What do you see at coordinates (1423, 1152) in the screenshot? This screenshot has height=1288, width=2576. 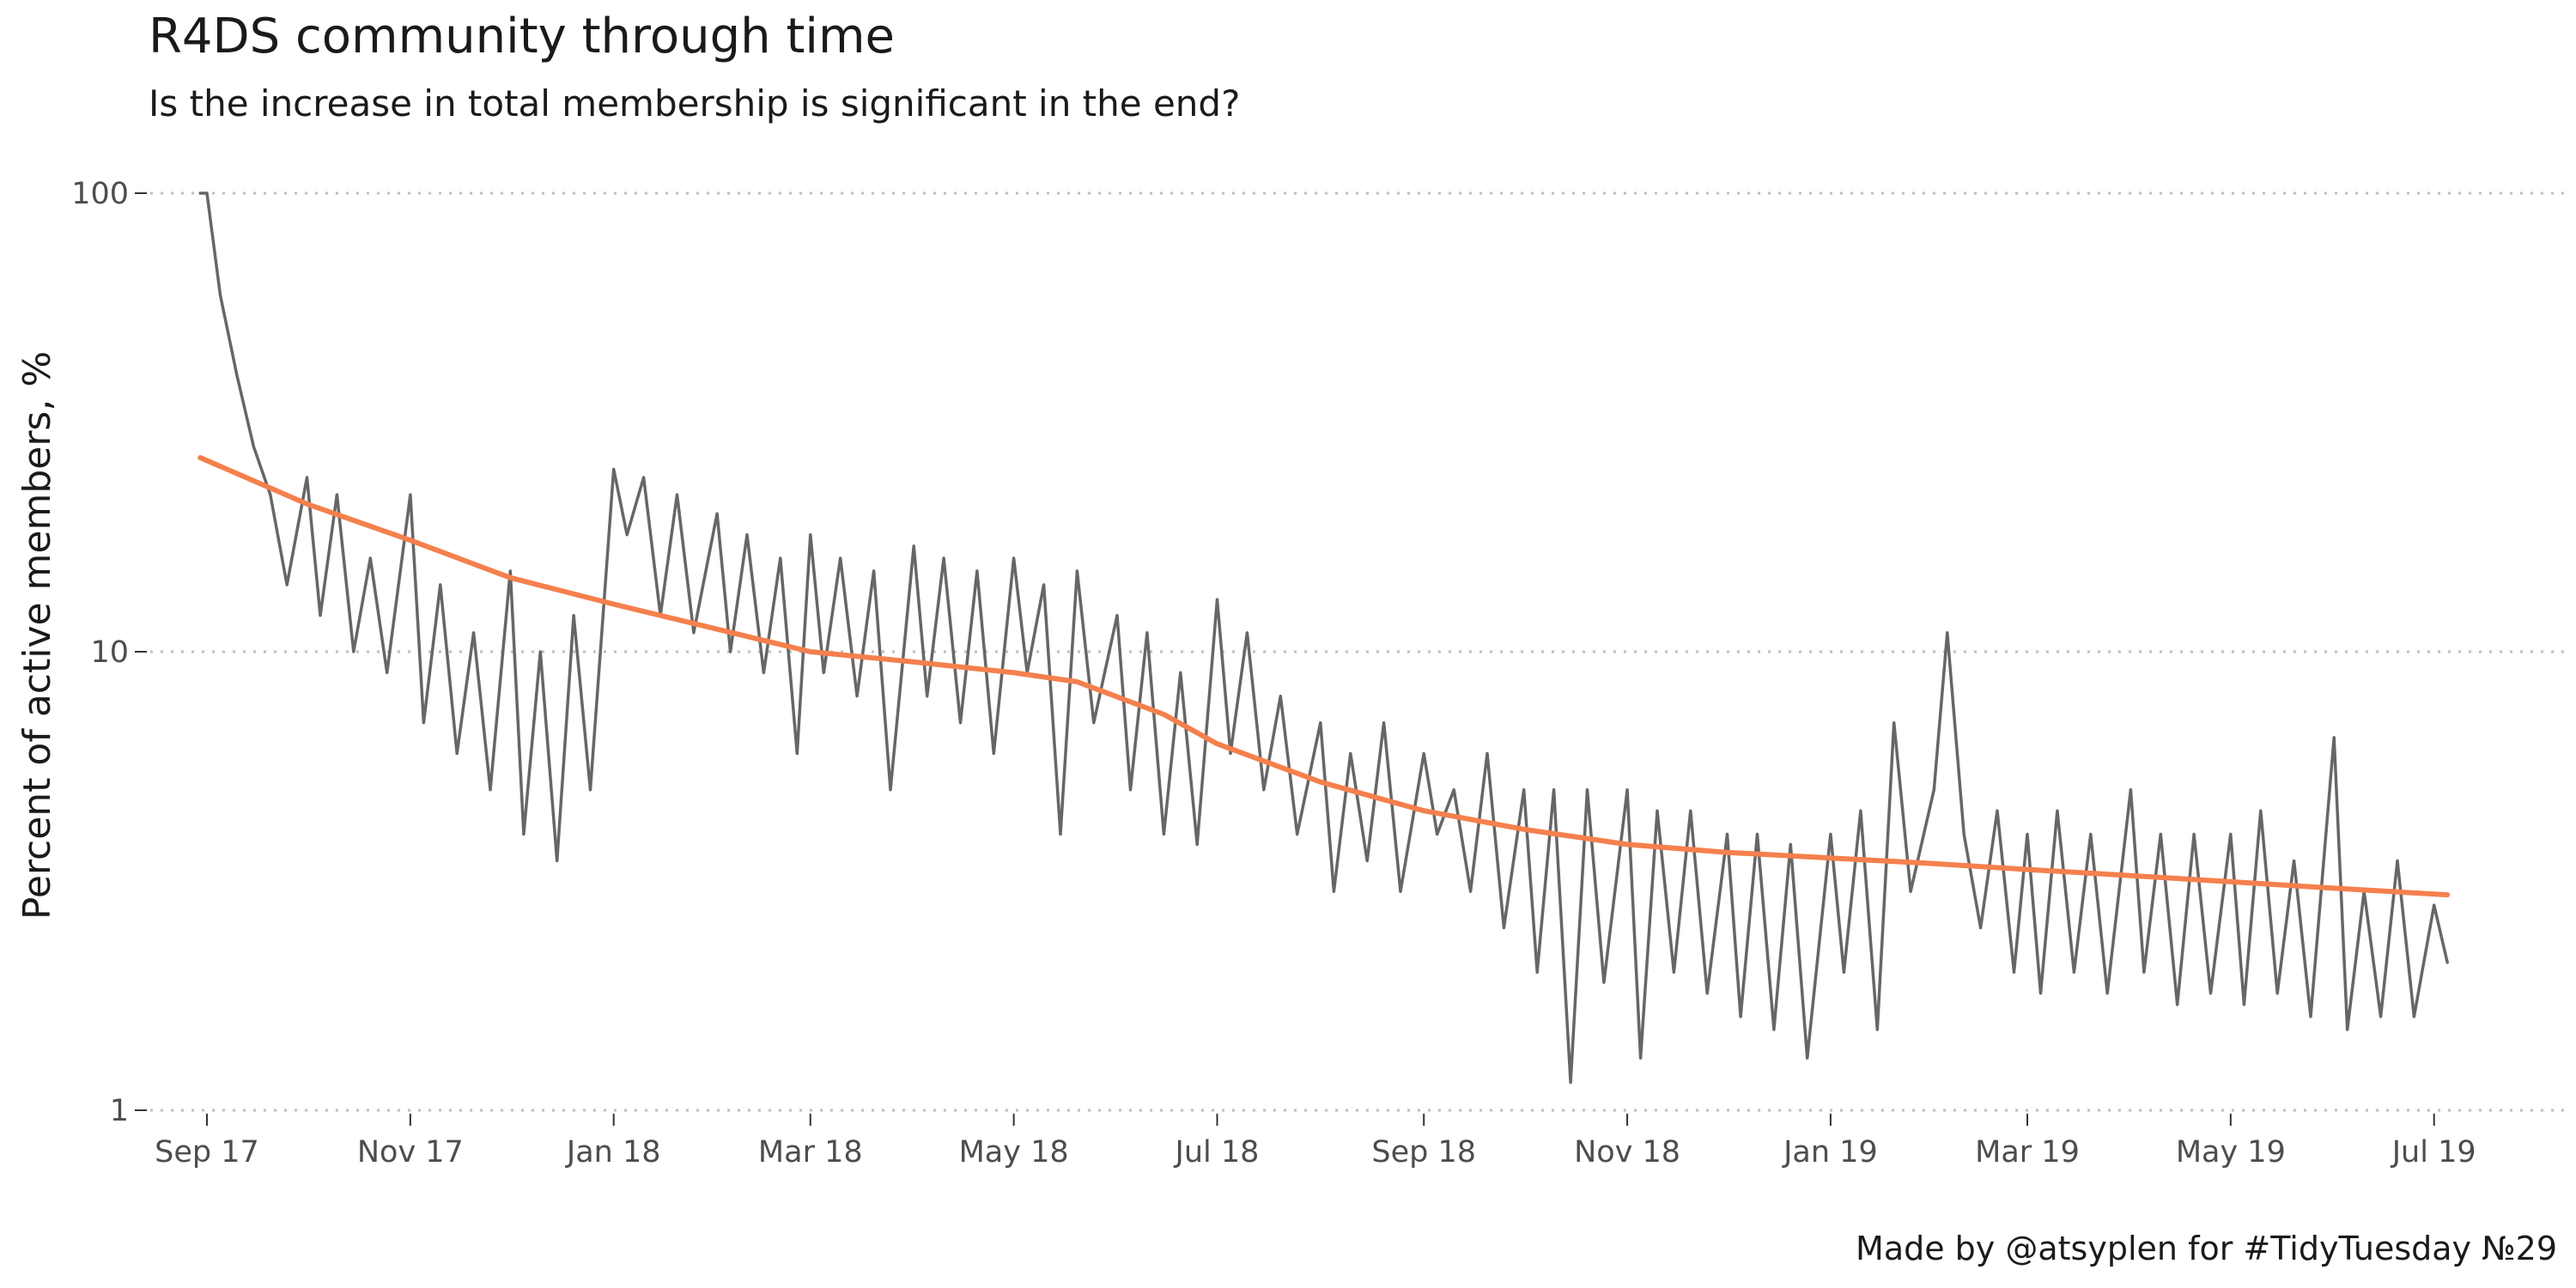 I see `x-tick-label: Sep 18` at bounding box center [1423, 1152].